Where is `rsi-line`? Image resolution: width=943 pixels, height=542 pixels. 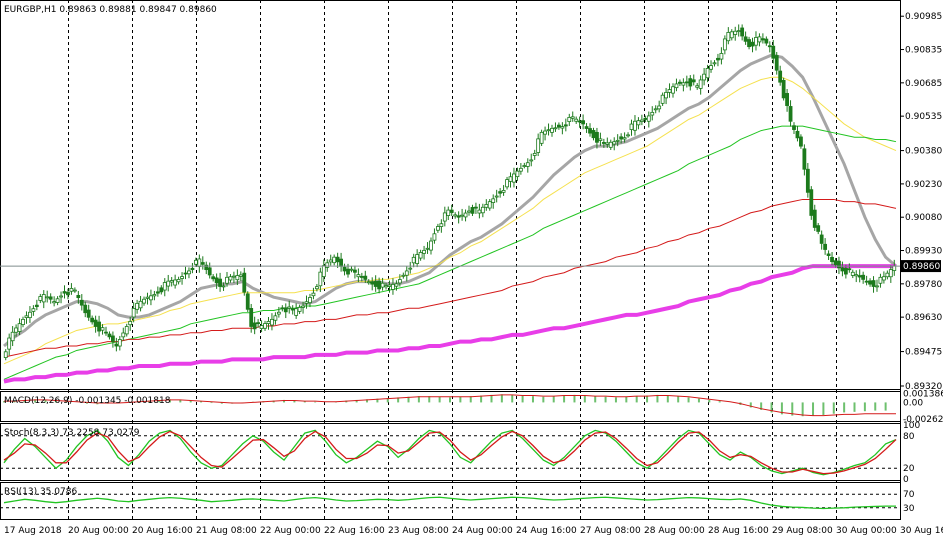
rsi-line is located at coordinates (449, 503).